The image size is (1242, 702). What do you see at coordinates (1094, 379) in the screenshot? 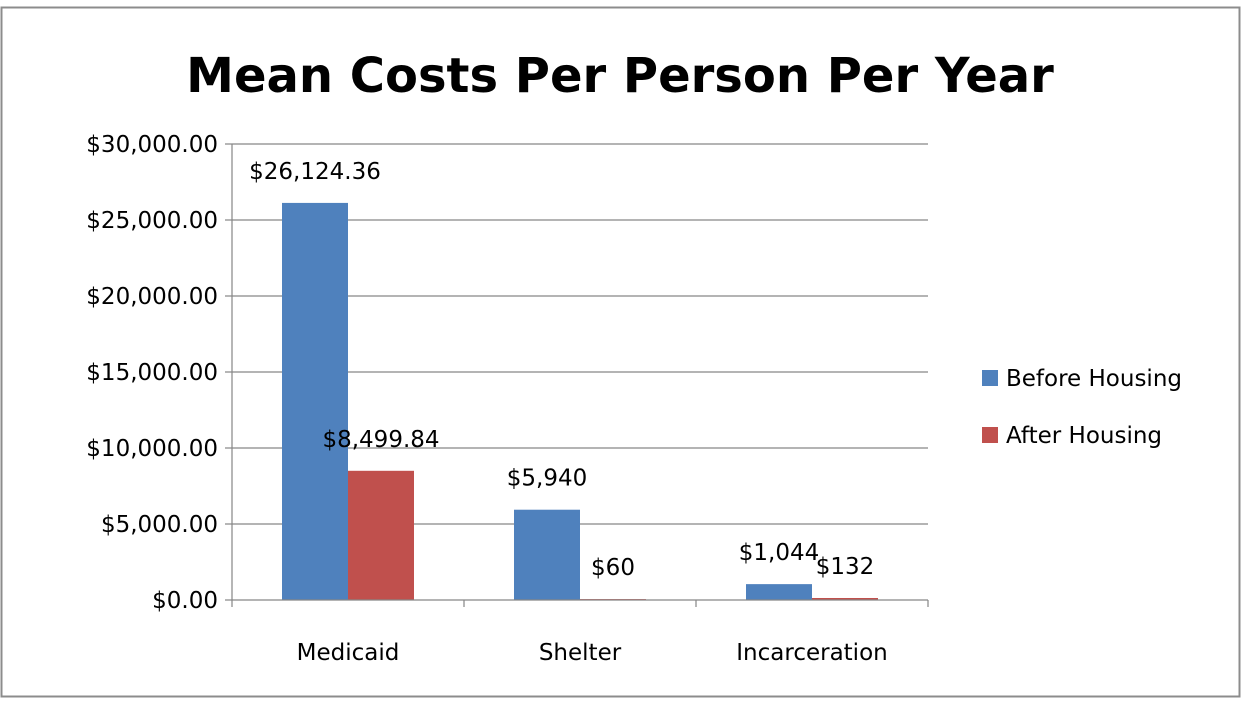
I see `legend-label: Before Housing` at bounding box center [1094, 379].